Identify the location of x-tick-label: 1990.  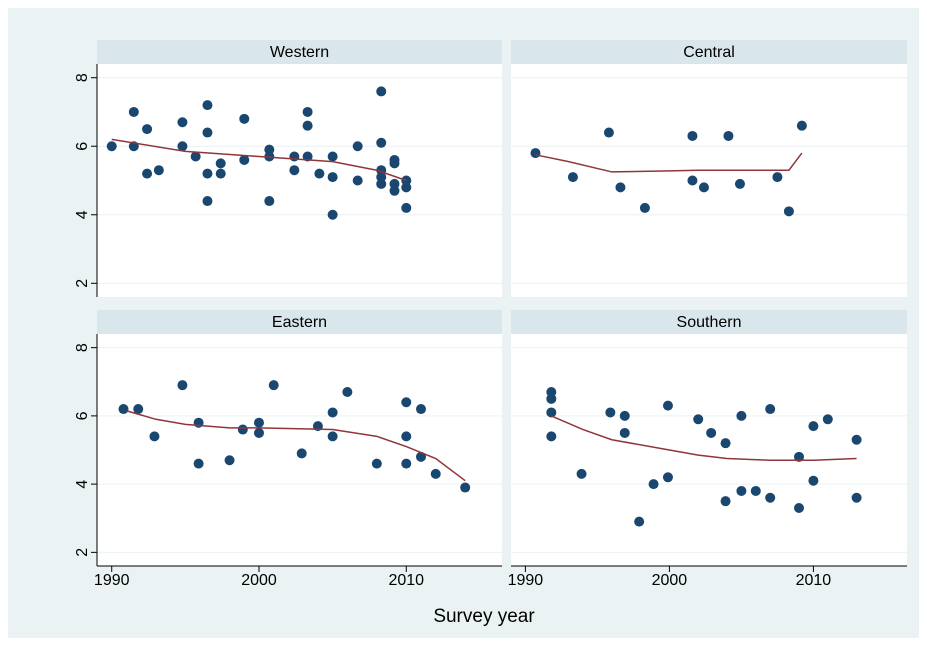
(526, 580).